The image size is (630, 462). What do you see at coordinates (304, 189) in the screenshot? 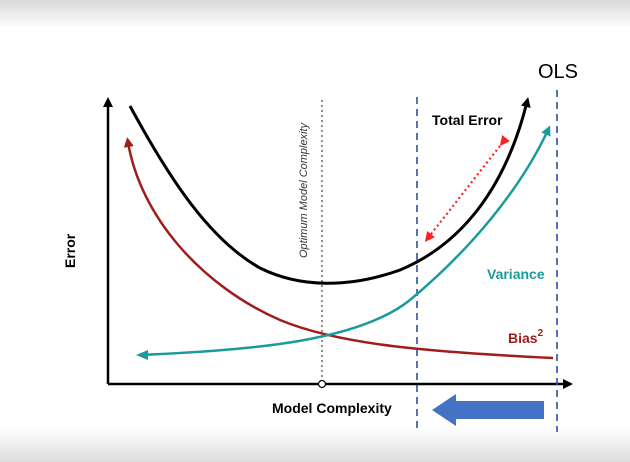
I see `optimum-label: Optimum Model Complexity` at bounding box center [304, 189].